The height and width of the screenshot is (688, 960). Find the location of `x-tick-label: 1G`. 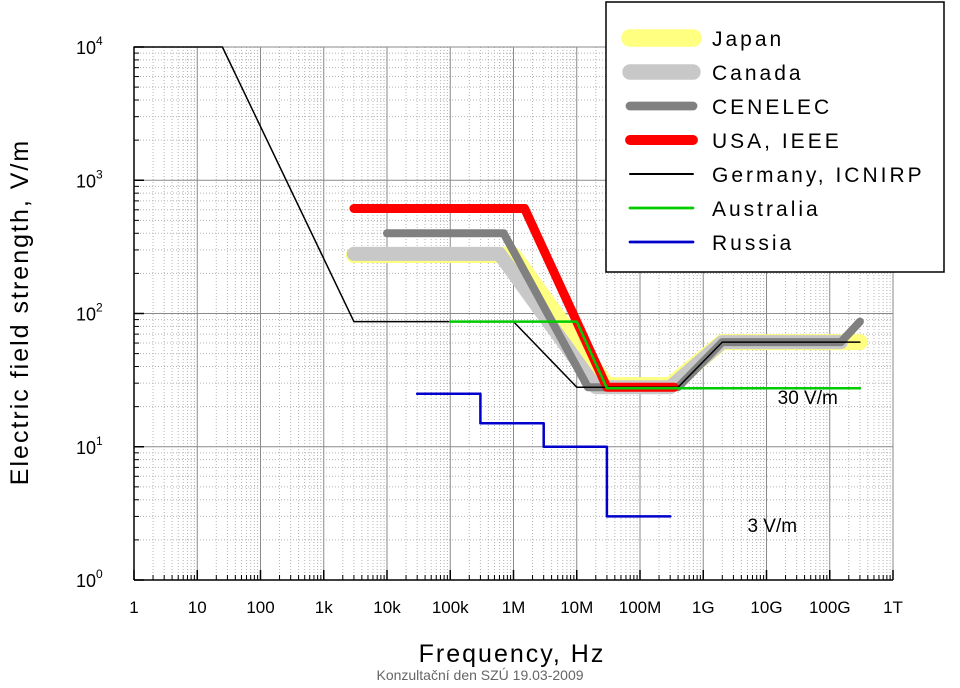

x-tick-label: 1G is located at coordinates (703, 607).